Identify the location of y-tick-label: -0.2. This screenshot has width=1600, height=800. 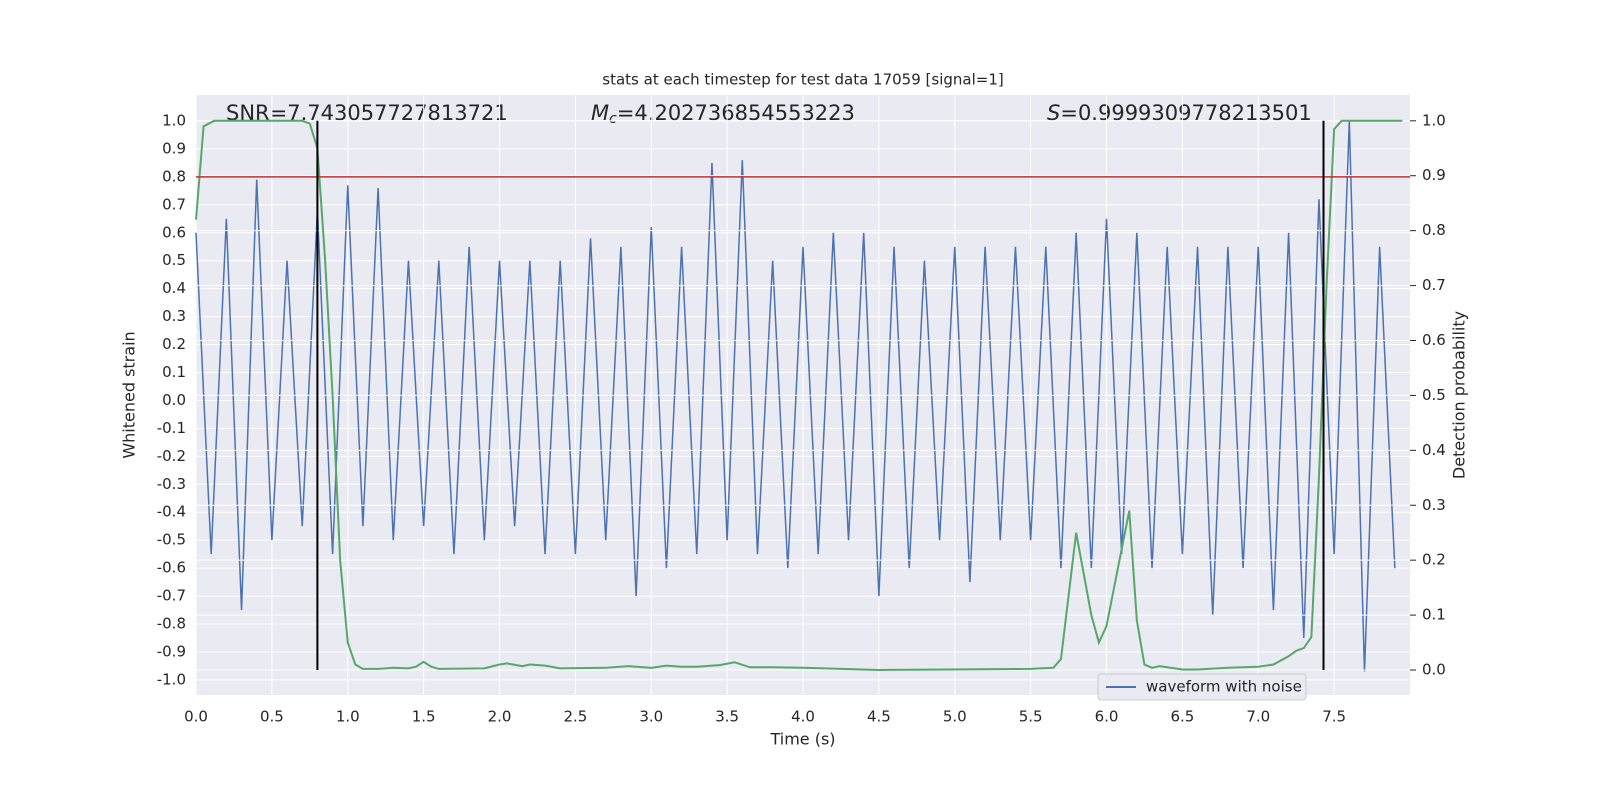
(171, 456).